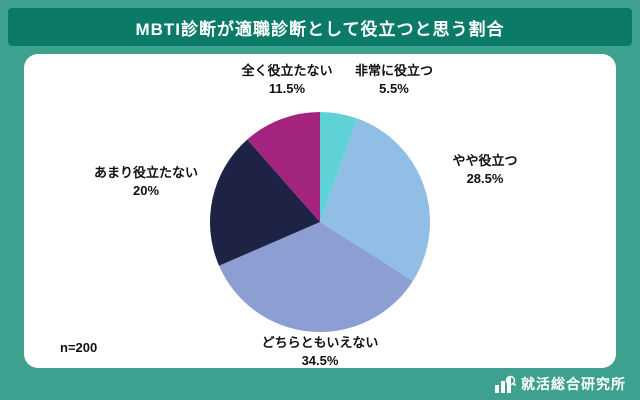  What do you see at coordinates (394, 80) in the screenshot?
I see `slice-label-very-useful: 非常に役立つ 5.5%` at bounding box center [394, 80].